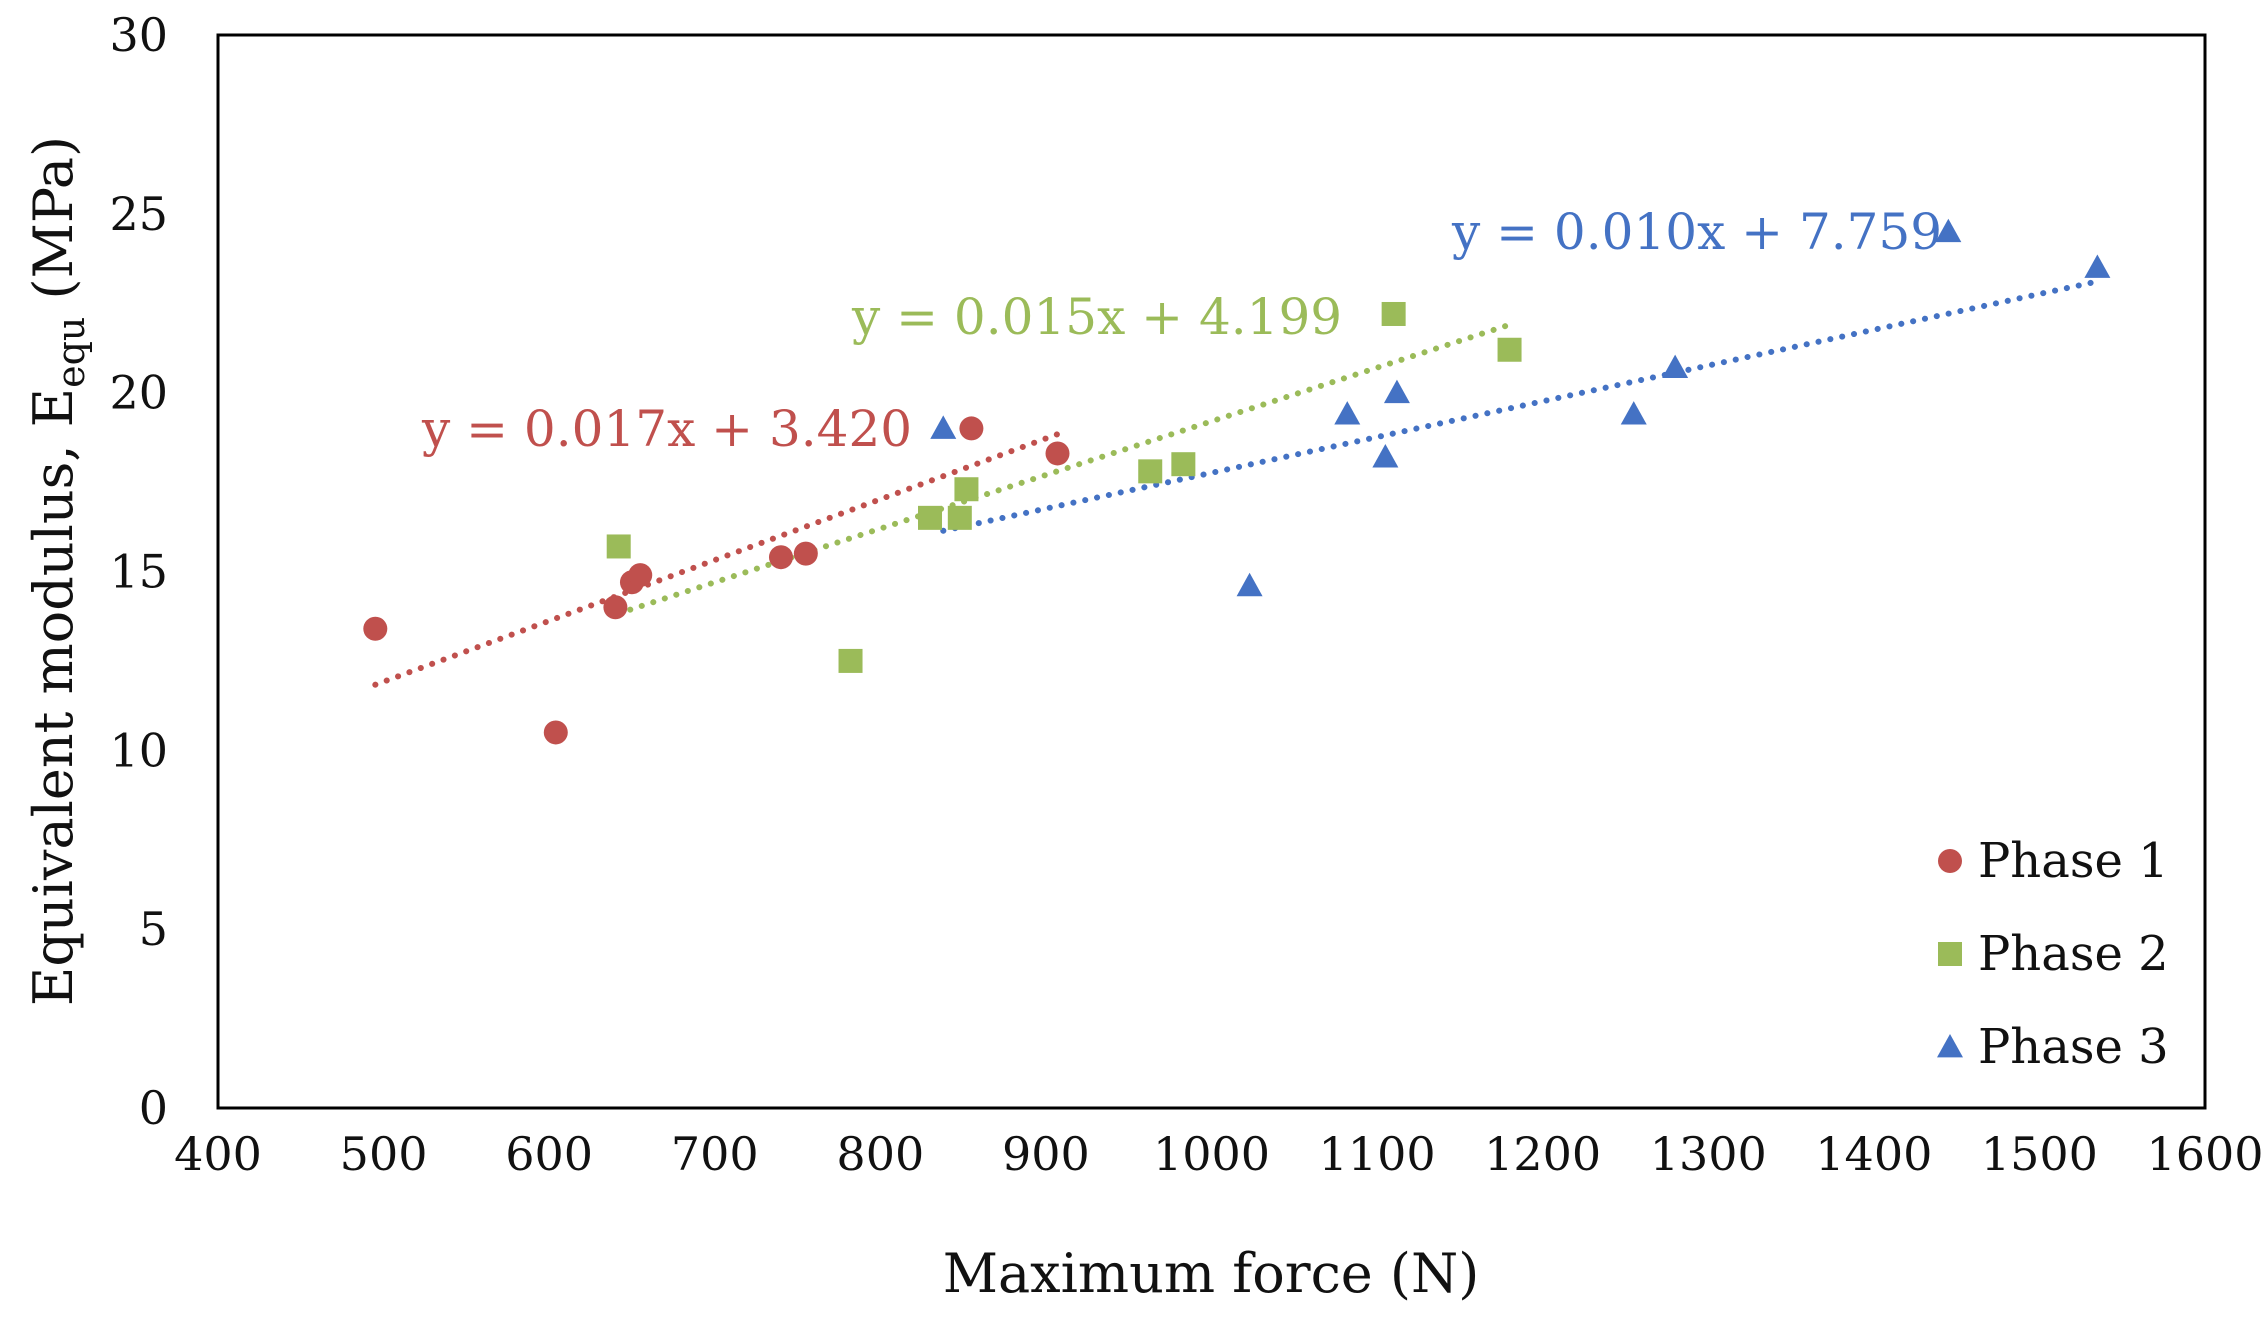  What do you see at coordinates (549, 1154) in the screenshot?
I see `x-tick-label-600: 600` at bounding box center [549, 1154].